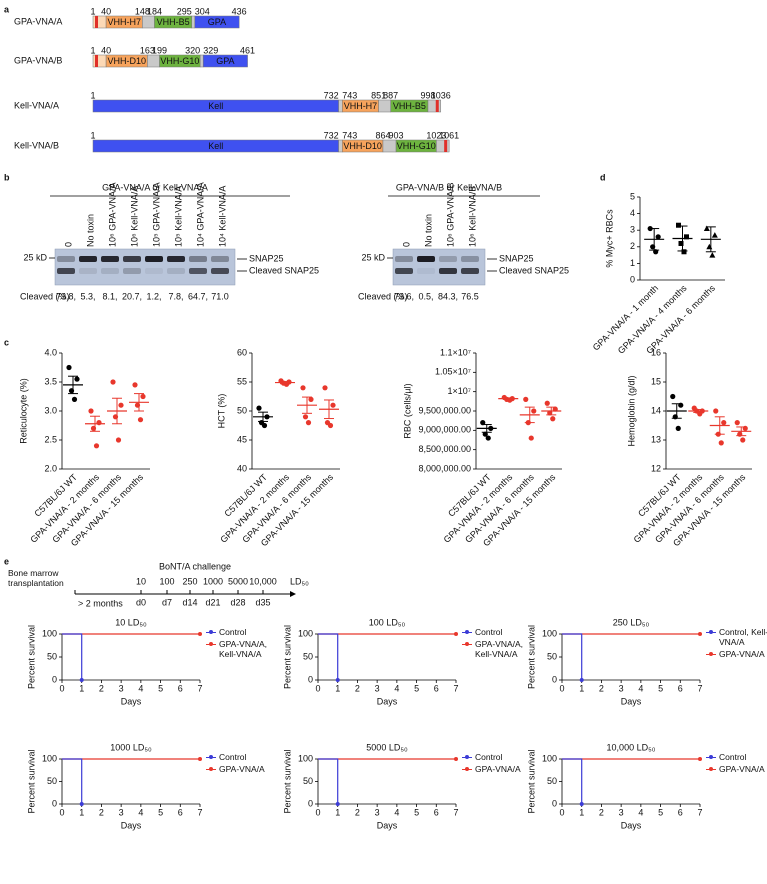  I want to click on y-axis-label: Percent survival, so click(531, 657).